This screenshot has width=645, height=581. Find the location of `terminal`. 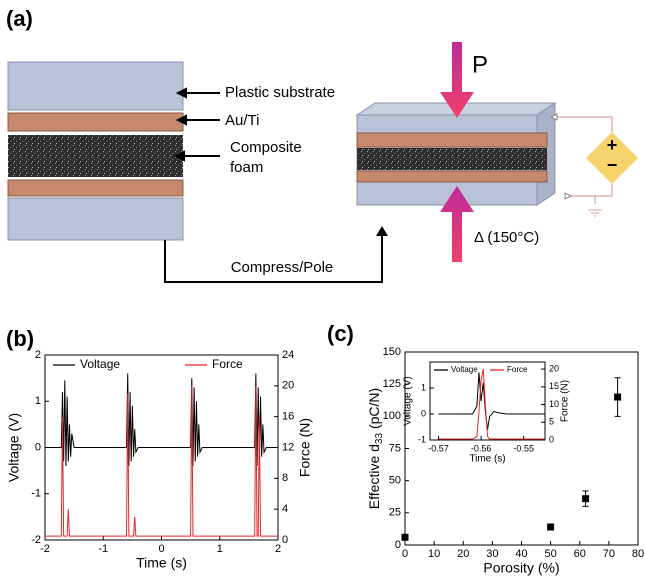

terminal is located at coordinates (561, 156).